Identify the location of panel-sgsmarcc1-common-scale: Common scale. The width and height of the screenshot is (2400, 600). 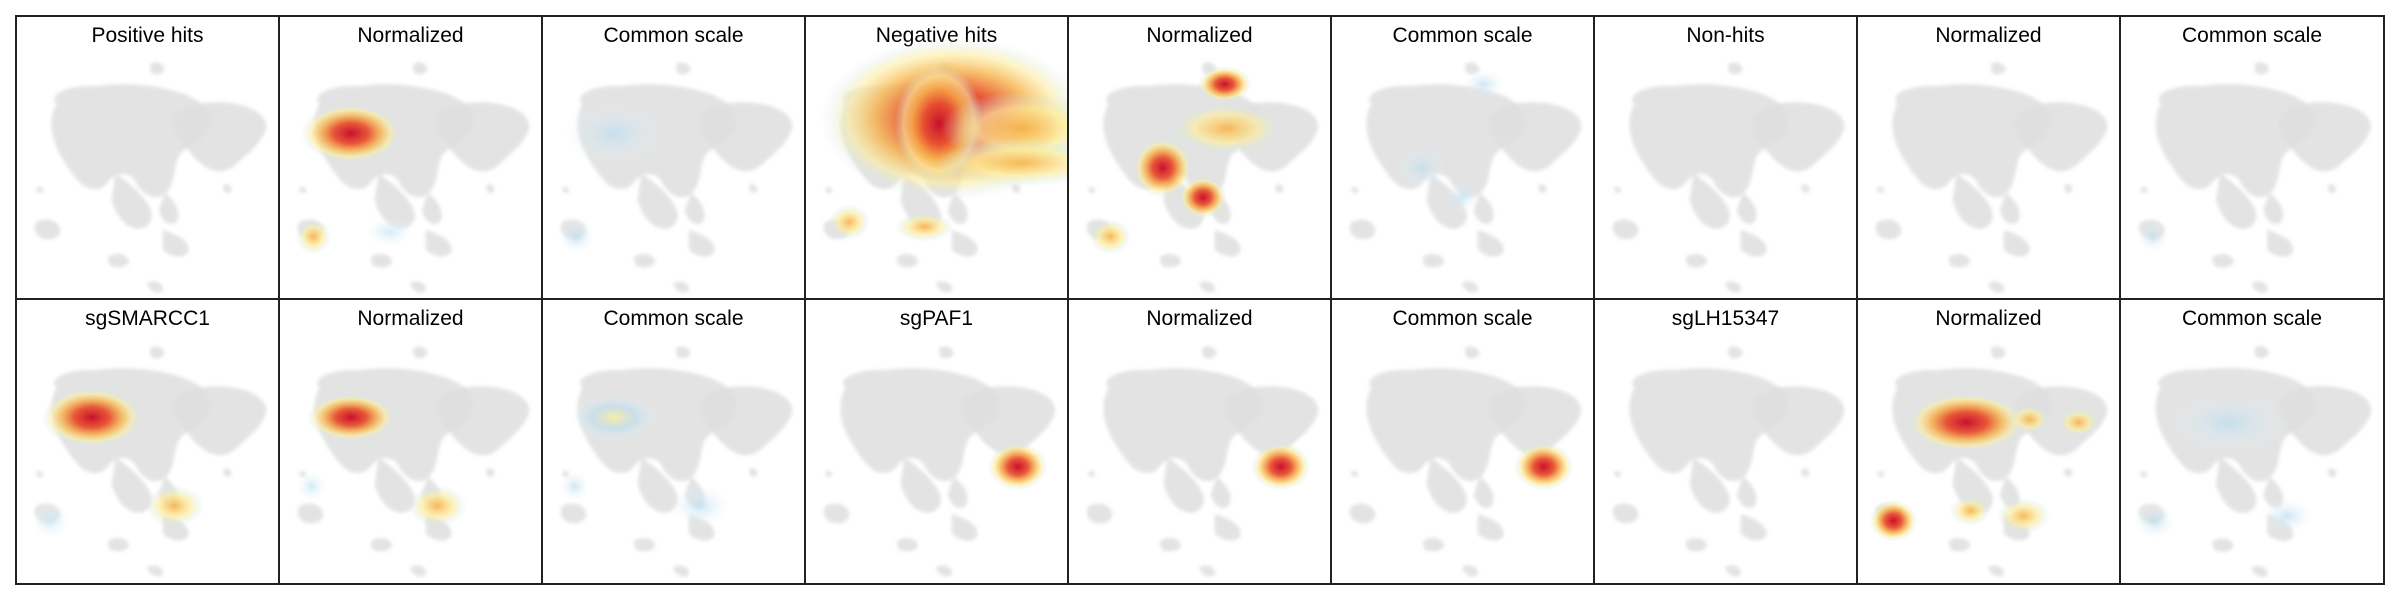
(673, 441).